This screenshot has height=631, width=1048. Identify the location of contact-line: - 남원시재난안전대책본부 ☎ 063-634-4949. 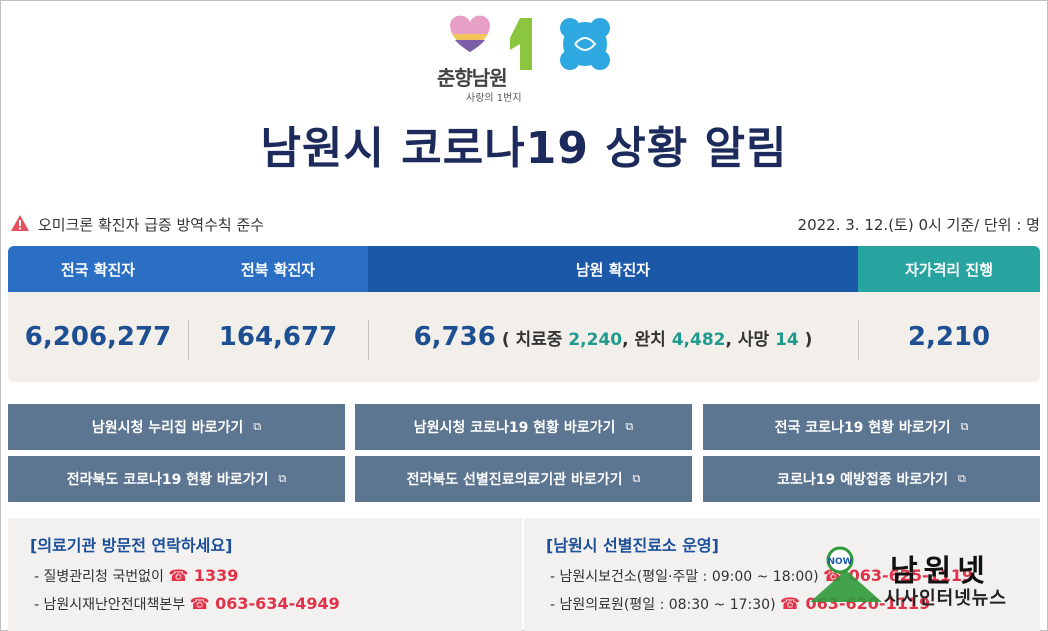
(187, 604).